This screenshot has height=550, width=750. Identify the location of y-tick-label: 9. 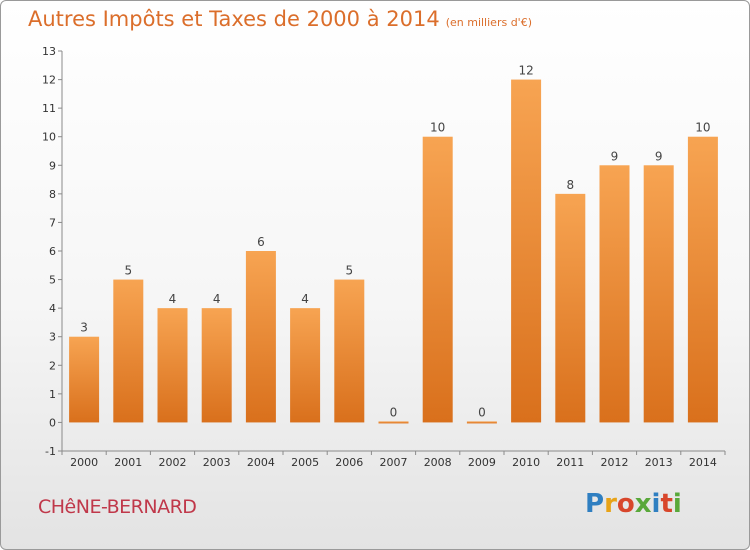
(52, 165).